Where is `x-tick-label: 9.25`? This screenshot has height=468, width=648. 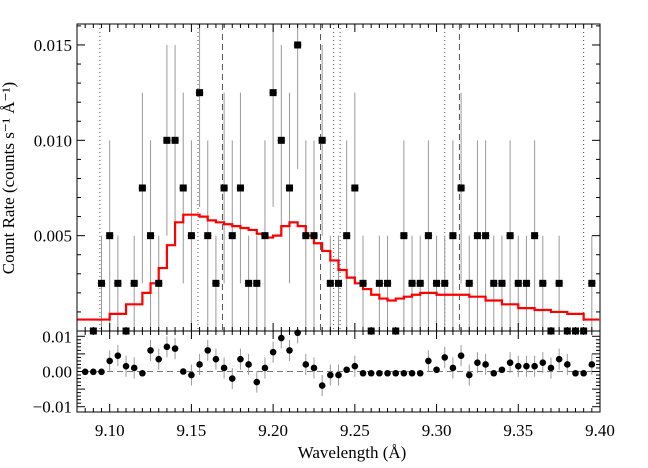 x-tick-label: 9.25 is located at coordinates (355, 430).